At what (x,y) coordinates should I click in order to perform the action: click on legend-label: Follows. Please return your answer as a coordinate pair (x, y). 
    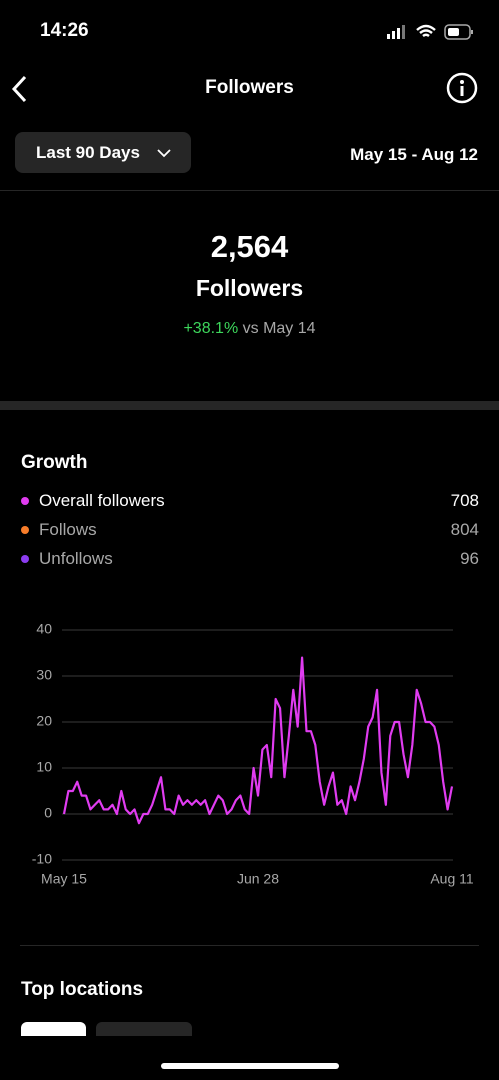
    Looking at the image, I should click on (68, 529).